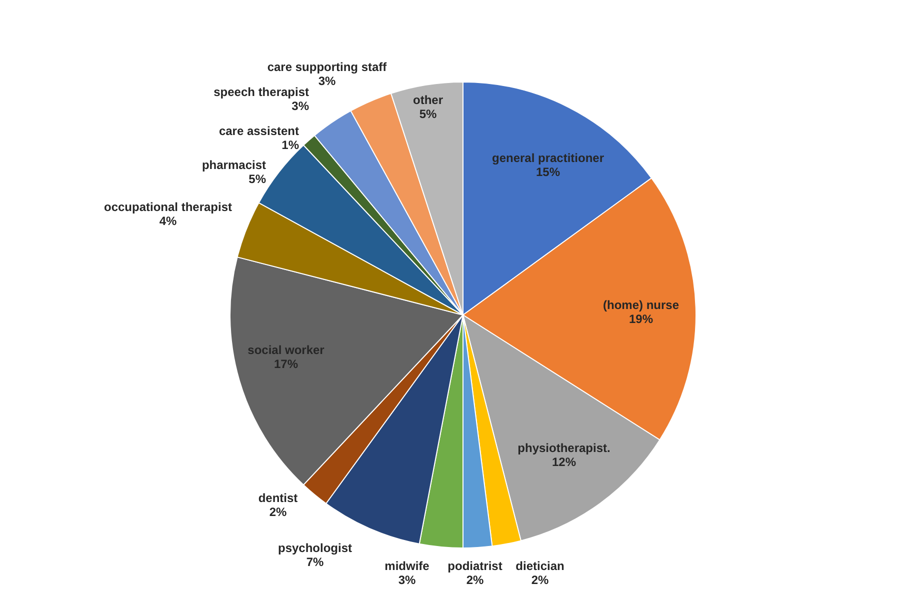 This screenshot has width=903, height=590. What do you see at coordinates (258, 131) in the screenshot?
I see `slice-label: care assistent` at bounding box center [258, 131].